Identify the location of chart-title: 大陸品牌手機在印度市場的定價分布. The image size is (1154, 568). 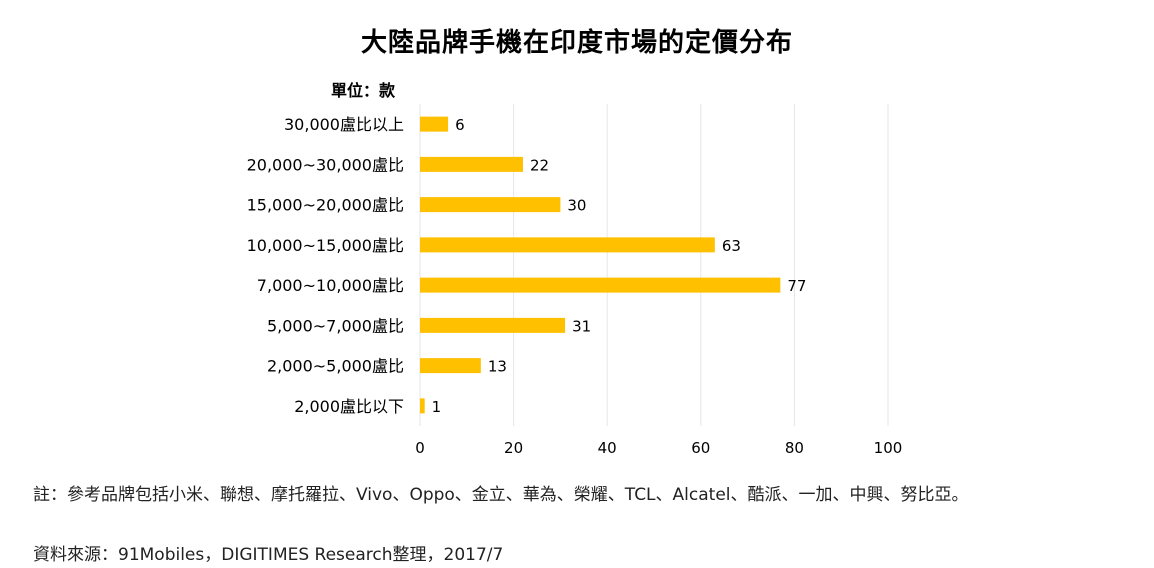
(576, 43).